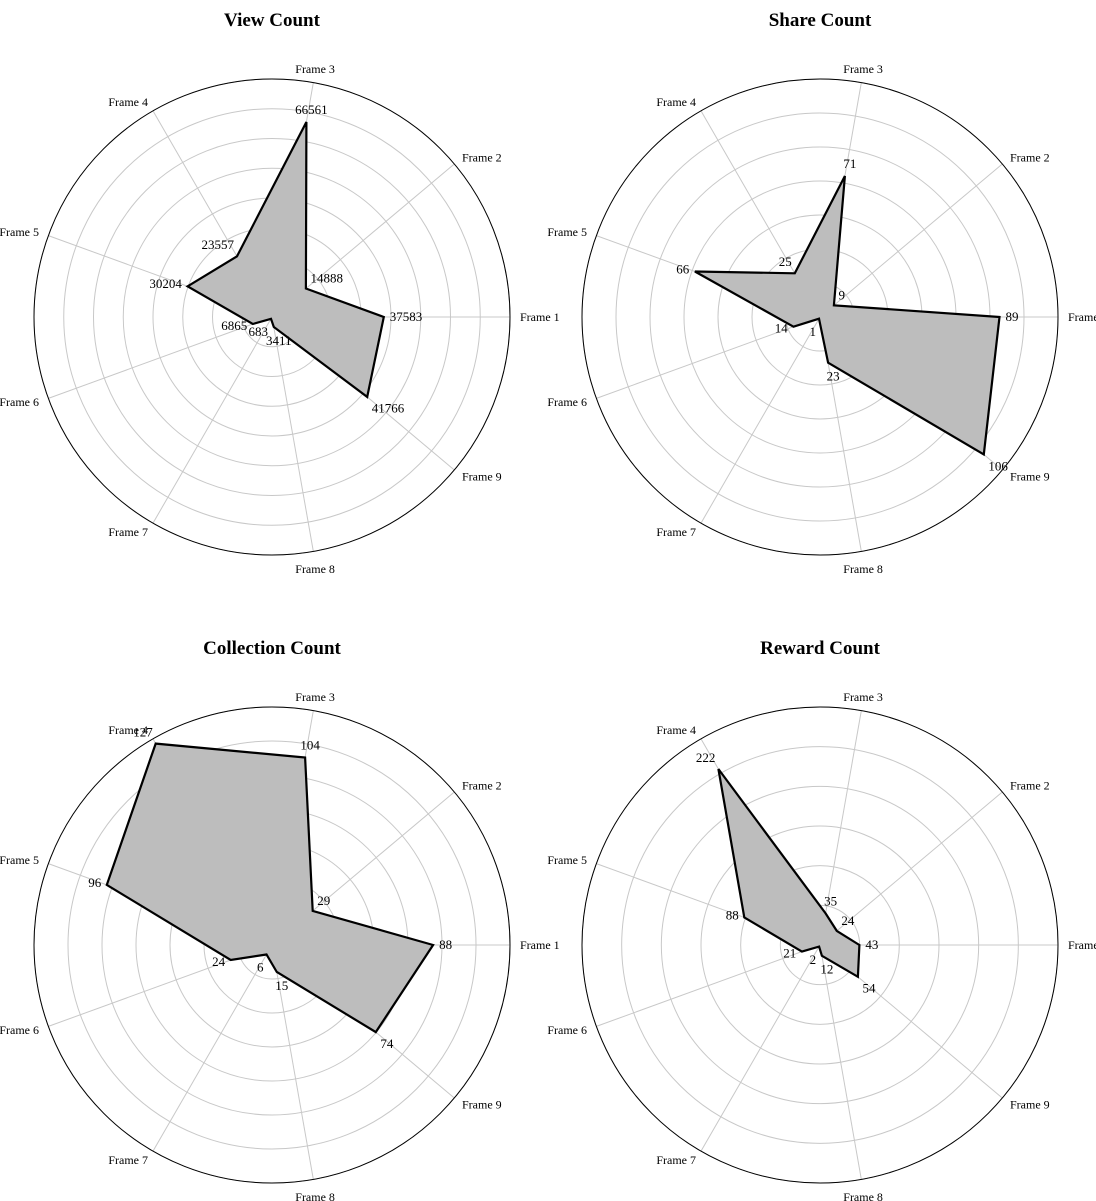 Image resolution: width=1096 pixels, height=1201 pixels. What do you see at coordinates (785, 261) in the screenshot?
I see `value-label: 25` at bounding box center [785, 261].